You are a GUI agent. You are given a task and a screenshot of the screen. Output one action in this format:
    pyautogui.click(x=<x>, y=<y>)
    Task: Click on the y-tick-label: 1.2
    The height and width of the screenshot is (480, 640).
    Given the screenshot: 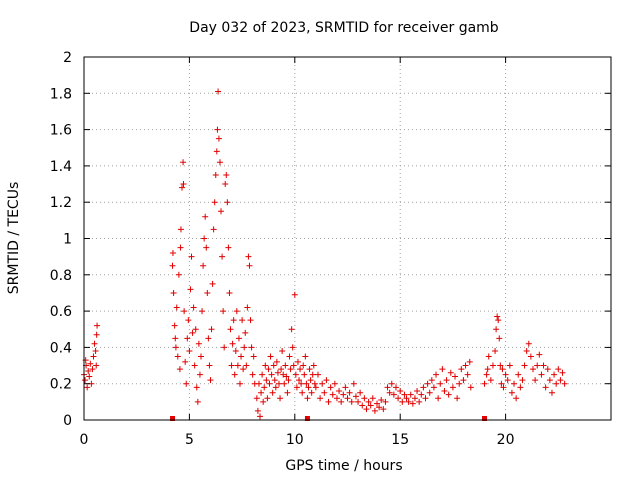 What is the action you would take?
    pyautogui.click(x=61, y=203)
    